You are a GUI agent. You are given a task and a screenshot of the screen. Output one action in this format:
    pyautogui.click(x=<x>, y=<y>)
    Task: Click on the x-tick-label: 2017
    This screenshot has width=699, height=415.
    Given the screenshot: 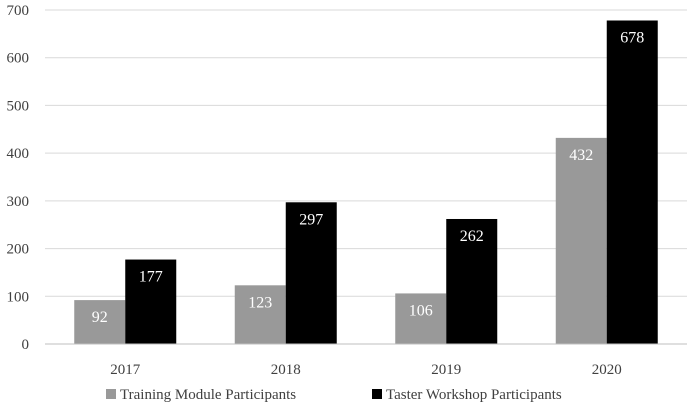 What is the action you would take?
    pyautogui.click(x=125, y=370)
    